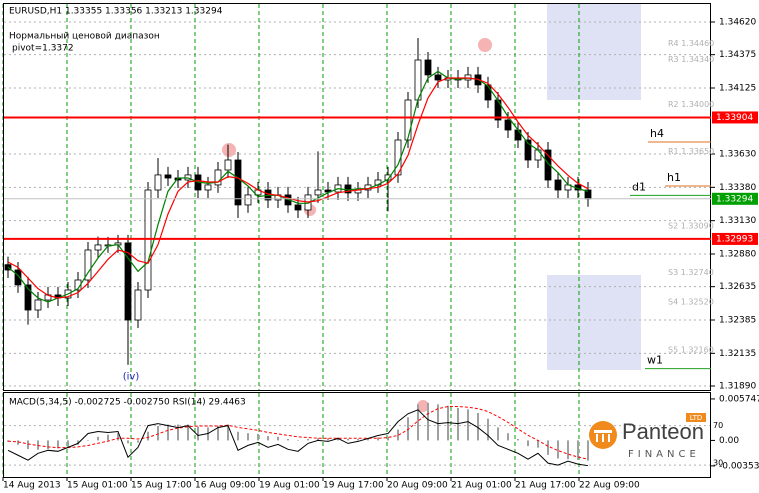 The width and height of the screenshot is (759, 493). Describe the element at coordinates (734, 118) in the screenshot. I see `level-label: 1.33904` at that location.